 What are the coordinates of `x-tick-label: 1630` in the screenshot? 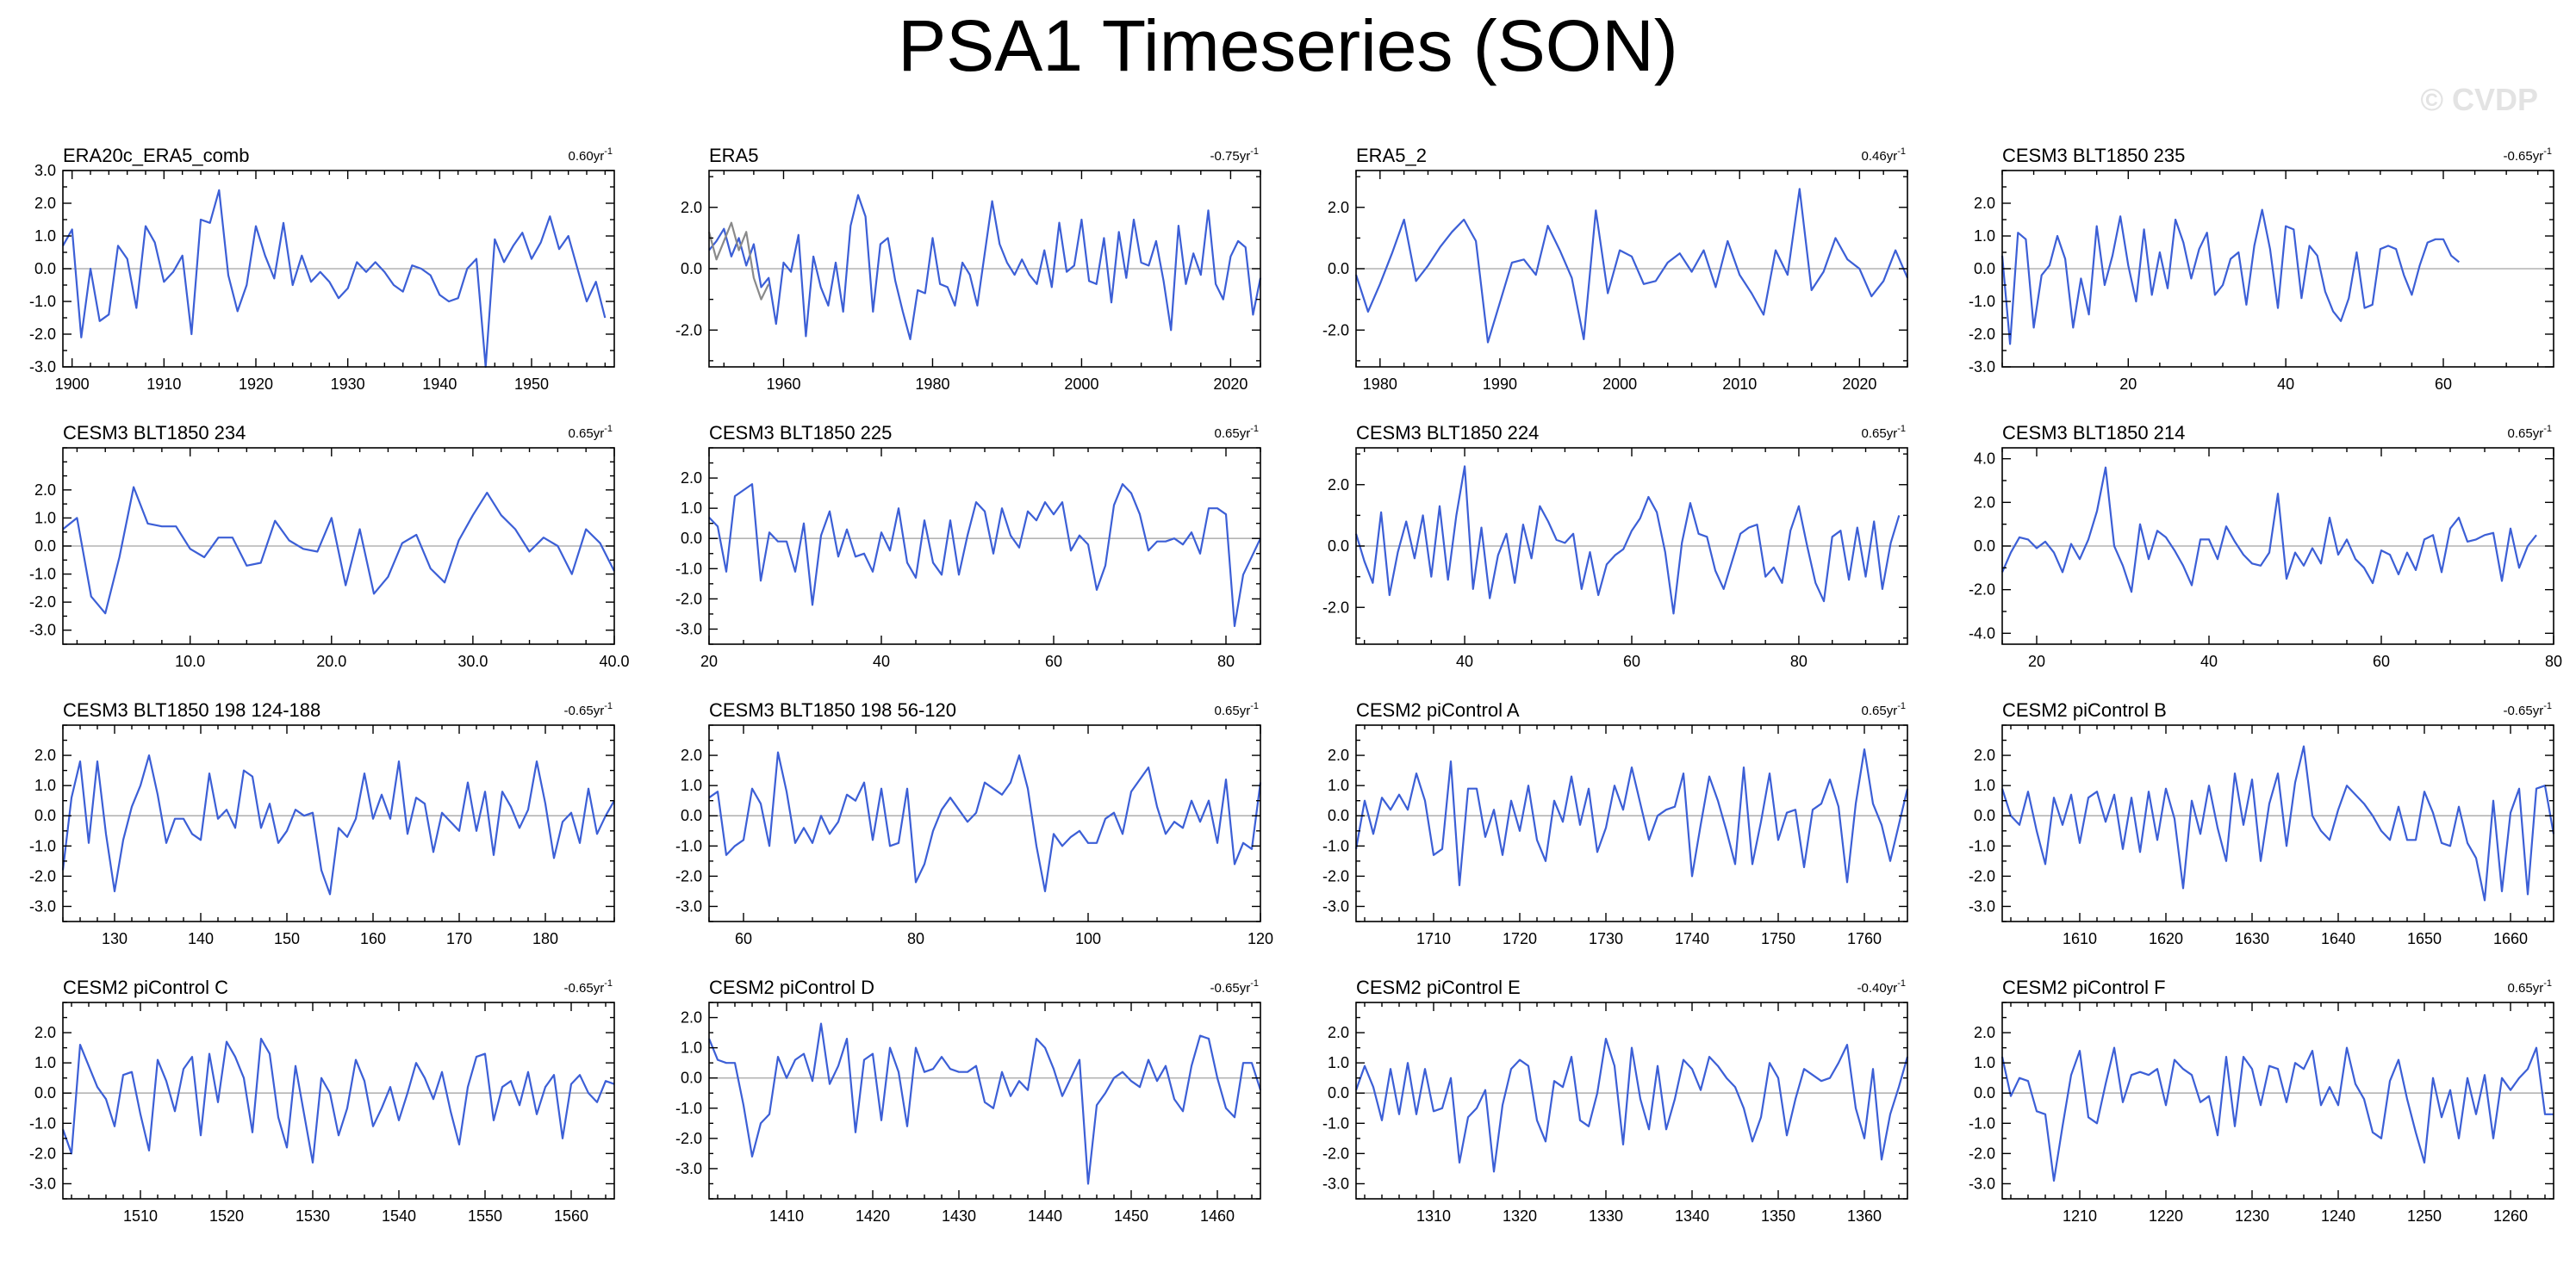 It's located at (2252, 939).